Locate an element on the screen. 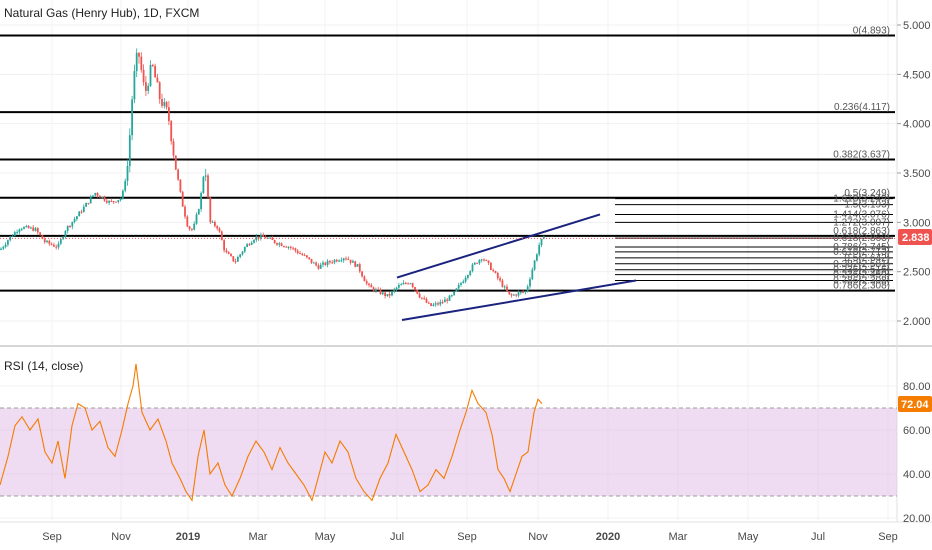 The width and height of the screenshot is (932, 550). fib-extension-label: 0.236(2.515) is located at coordinates (861, 270).